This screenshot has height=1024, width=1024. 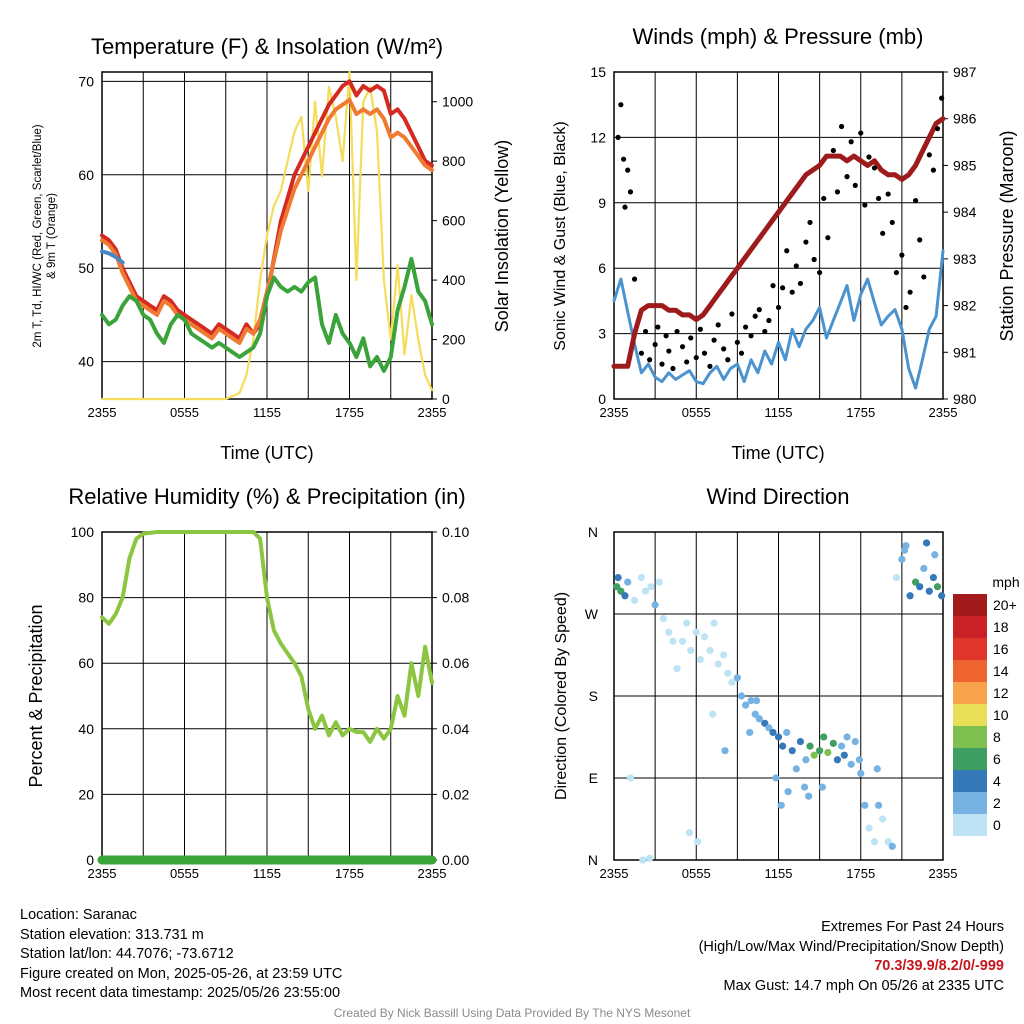 What do you see at coordinates (266, 453) in the screenshot?
I see `temperature-xlabel: Time (UTC)` at bounding box center [266, 453].